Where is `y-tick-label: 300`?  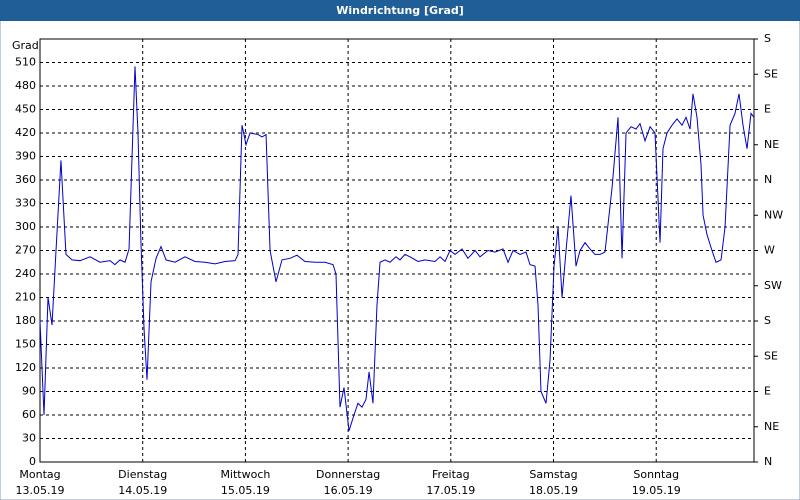
y-tick-label: 300 is located at coordinates (25, 226).